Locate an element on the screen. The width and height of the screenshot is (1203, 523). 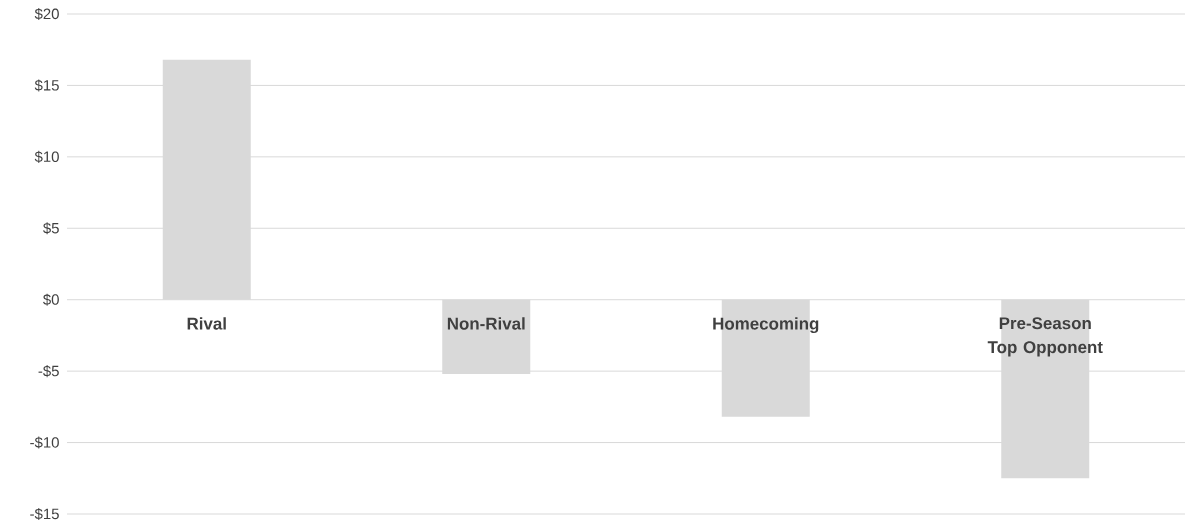
y-tick-label: -$10 is located at coordinates (44, 442).